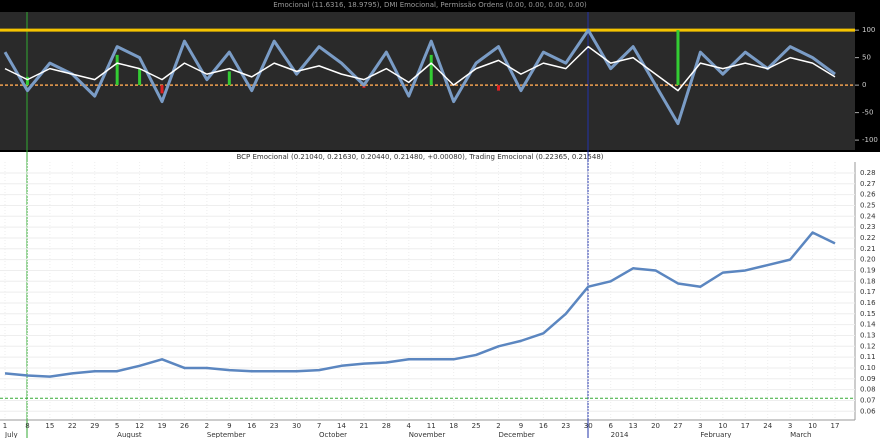  What do you see at coordinates (868, 173) in the screenshot?
I see `y-tick-label: 0.28` at bounding box center [868, 173].